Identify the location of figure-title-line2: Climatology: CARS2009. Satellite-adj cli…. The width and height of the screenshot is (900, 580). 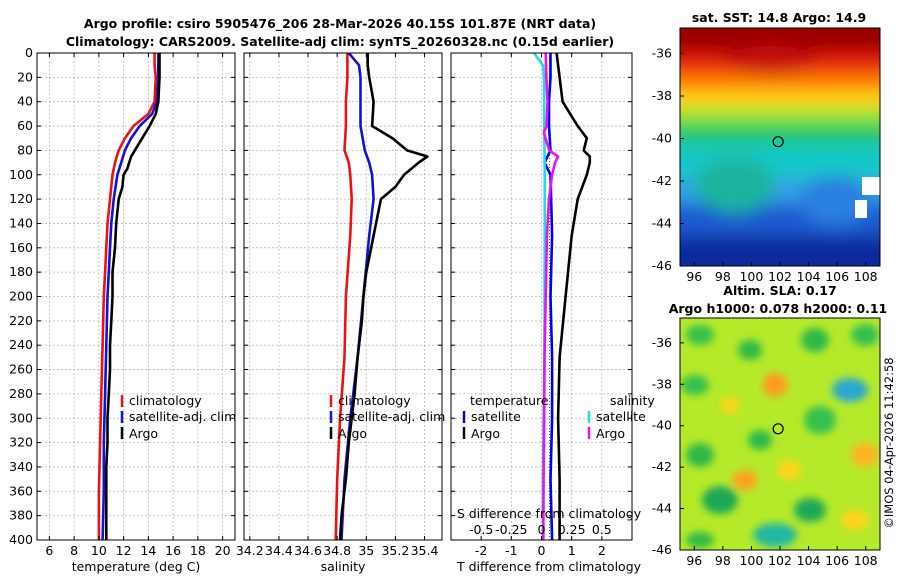
(340, 42).